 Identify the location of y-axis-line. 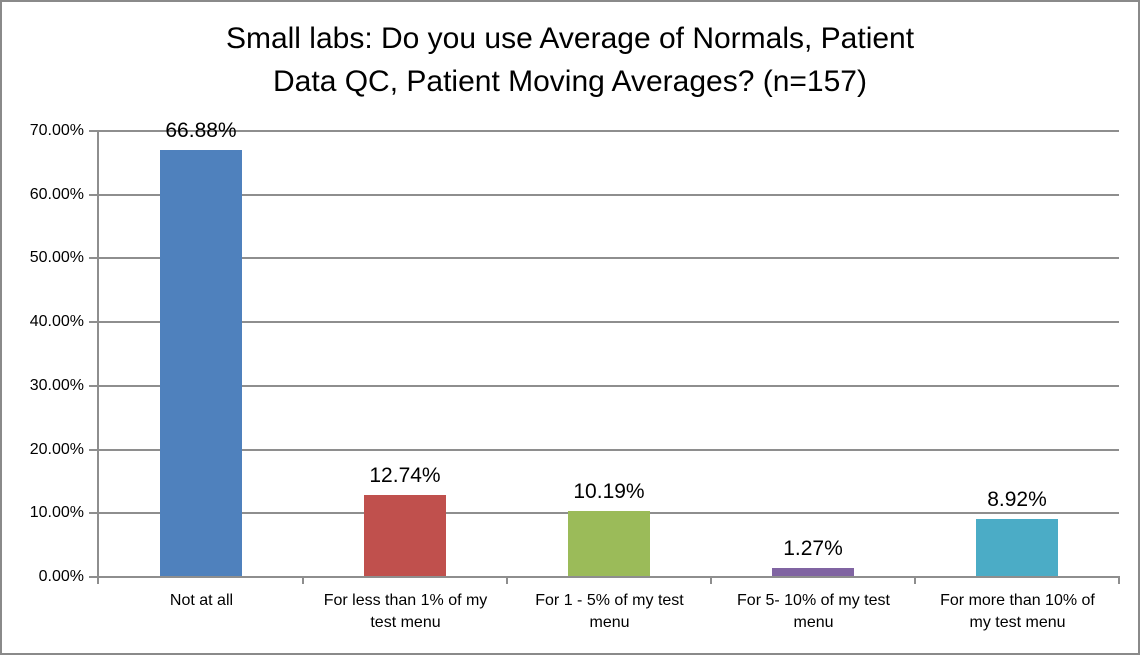
(98, 354).